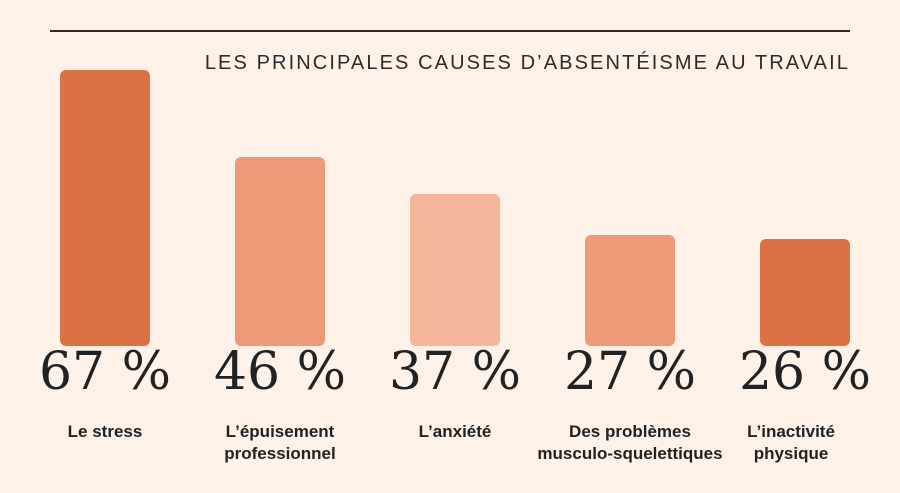 The width and height of the screenshot is (900, 493). Describe the element at coordinates (805, 372) in the screenshot. I see `value-label-5: 26 %` at that location.